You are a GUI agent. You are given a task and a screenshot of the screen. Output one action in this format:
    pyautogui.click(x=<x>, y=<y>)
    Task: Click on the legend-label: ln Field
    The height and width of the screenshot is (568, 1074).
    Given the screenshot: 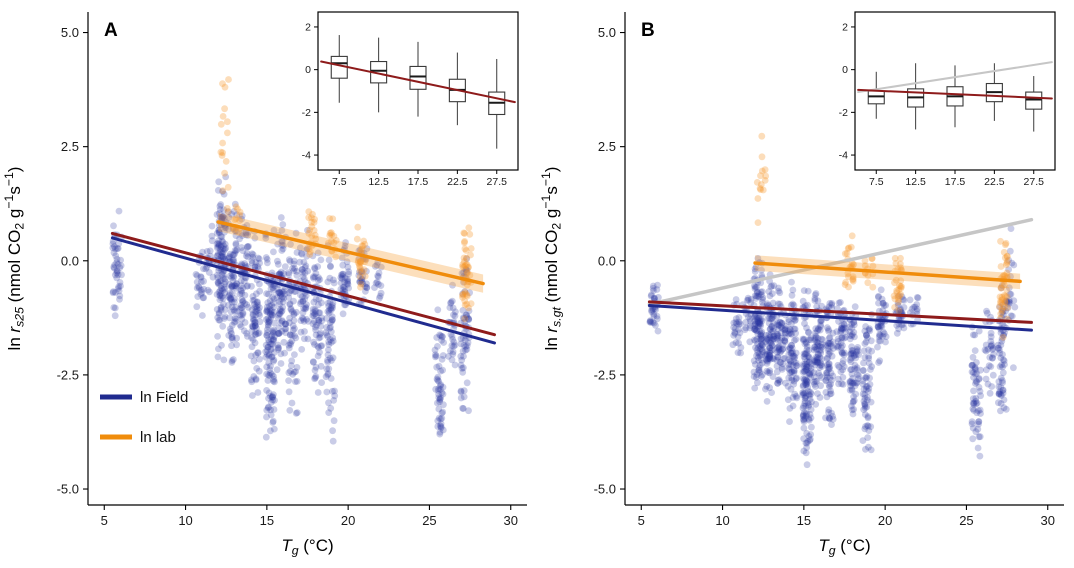 What is the action you would take?
    pyautogui.click(x=164, y=397)
    